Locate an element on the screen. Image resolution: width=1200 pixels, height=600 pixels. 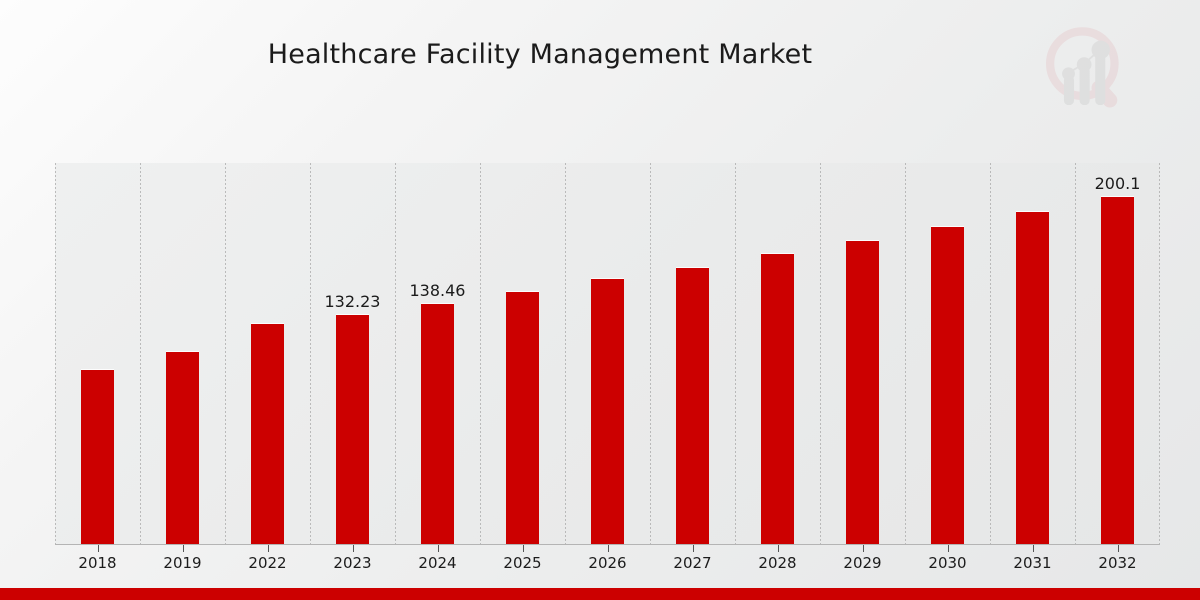
bar-2029 is located at coordinates (862, 392).